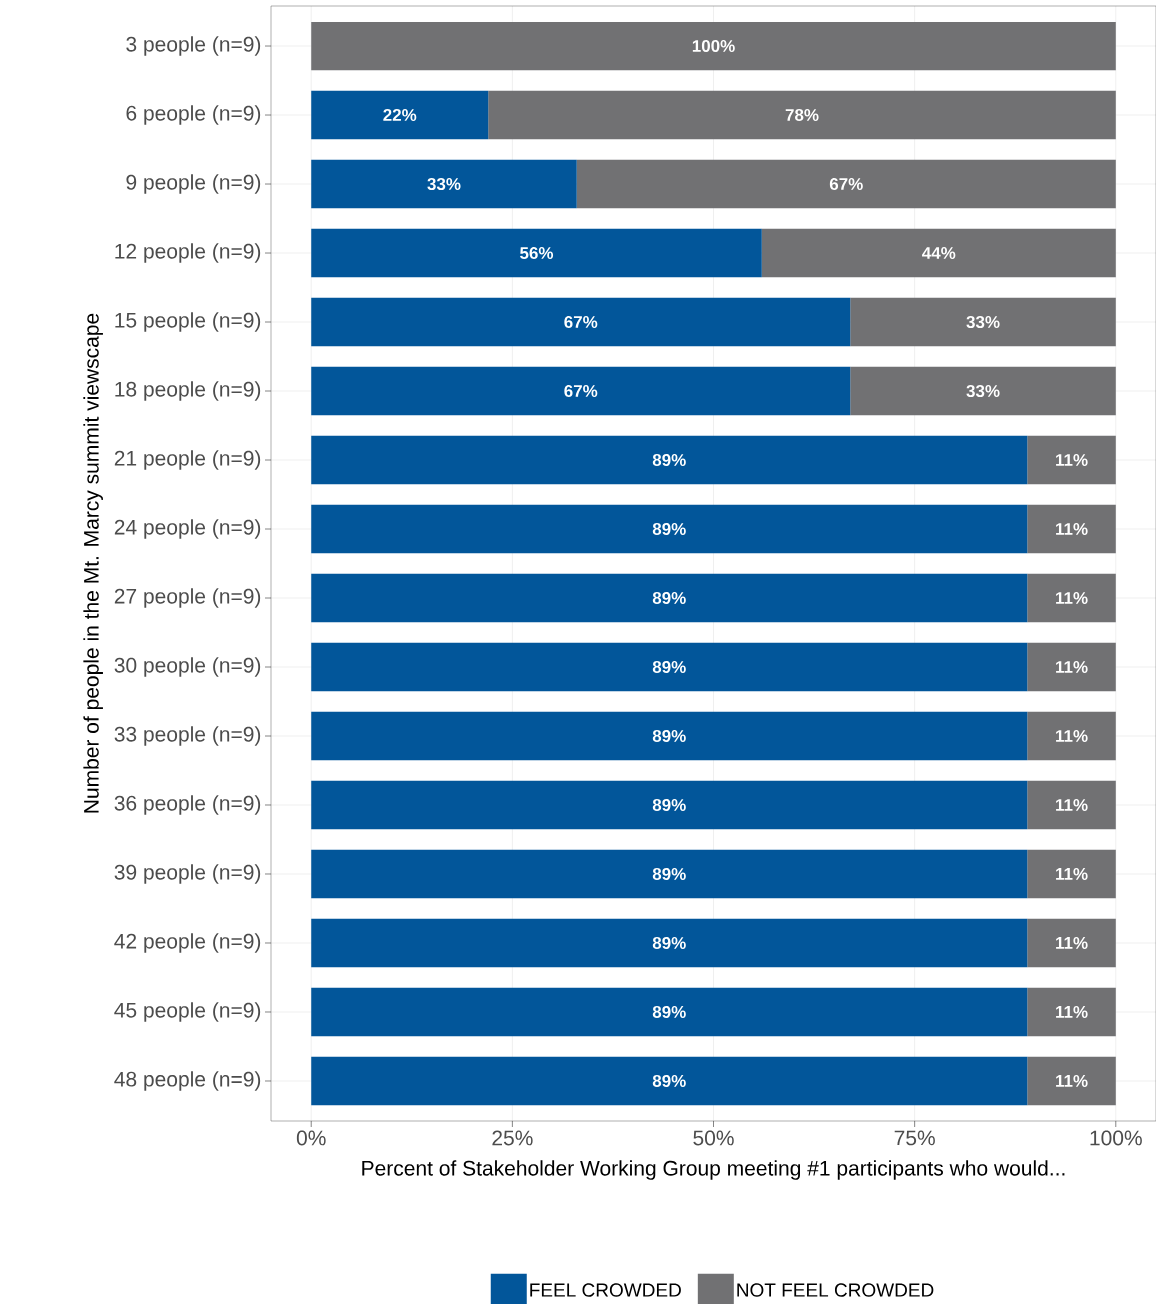 This screenshot has height=1304, width=1156. What do you see at coordinates (193, 46) in the screenshot?
I see `y-tick-label: 3 people (n=9)` at bounding box center [193, 46].